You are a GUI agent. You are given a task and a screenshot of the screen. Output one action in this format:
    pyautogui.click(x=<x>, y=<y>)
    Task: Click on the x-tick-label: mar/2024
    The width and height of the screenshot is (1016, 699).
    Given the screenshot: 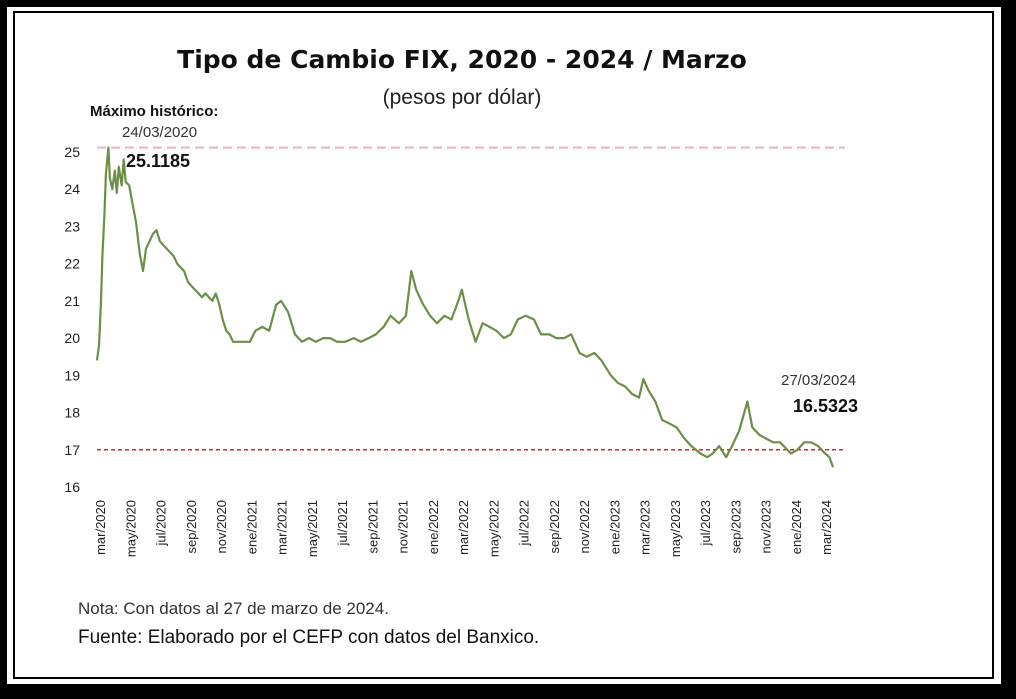 What is the action you would take?
    pyautogui.click(x=826, y=527)
    